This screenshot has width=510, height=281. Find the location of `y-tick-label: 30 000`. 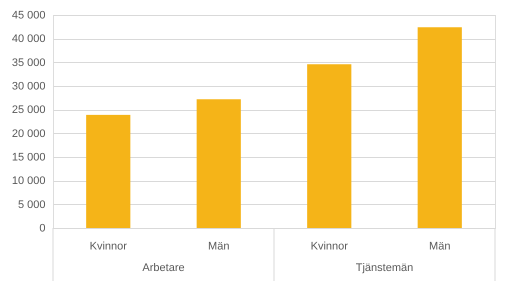

y-tick-label: 30 000 is located at coordinates (29, 86).